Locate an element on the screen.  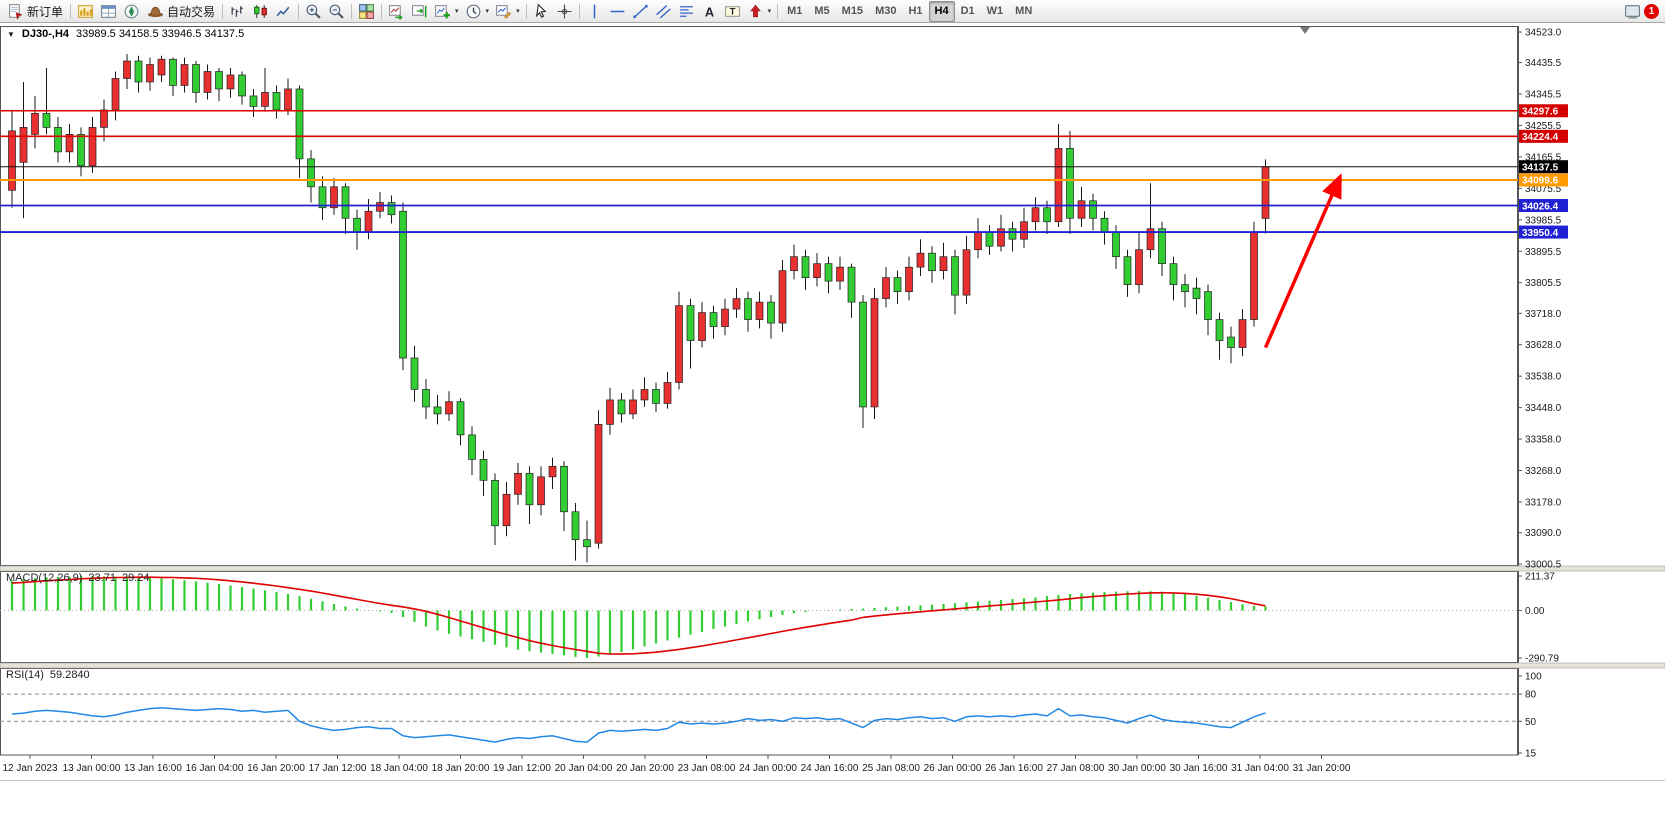
chart-shift-button is located at coordinates (419, 11).